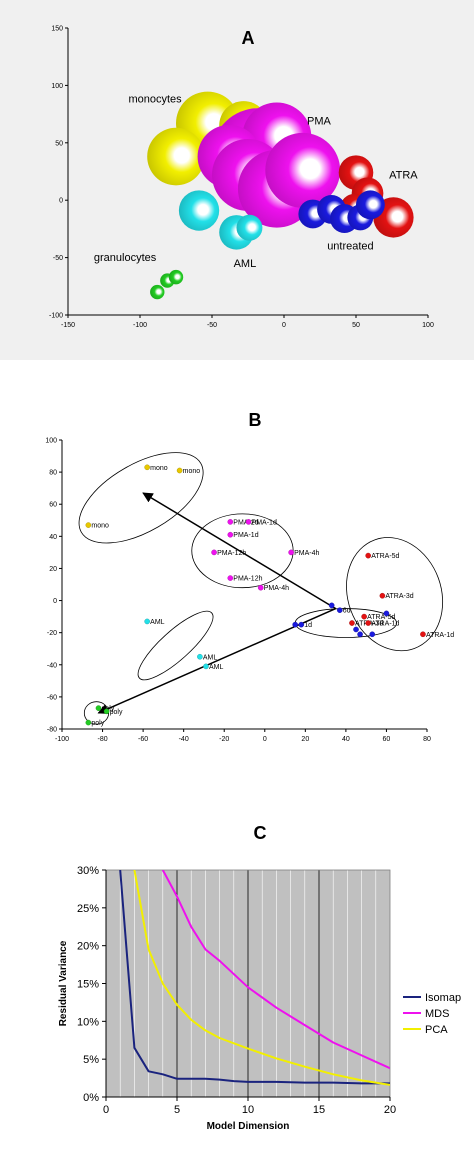 Image resolution: width=474 pixels, height=1152 pixels. What do you see at coordinates (58, 258) in the screenshot?
I see `y-tick-label: -50` at bounding box center [58, 258].